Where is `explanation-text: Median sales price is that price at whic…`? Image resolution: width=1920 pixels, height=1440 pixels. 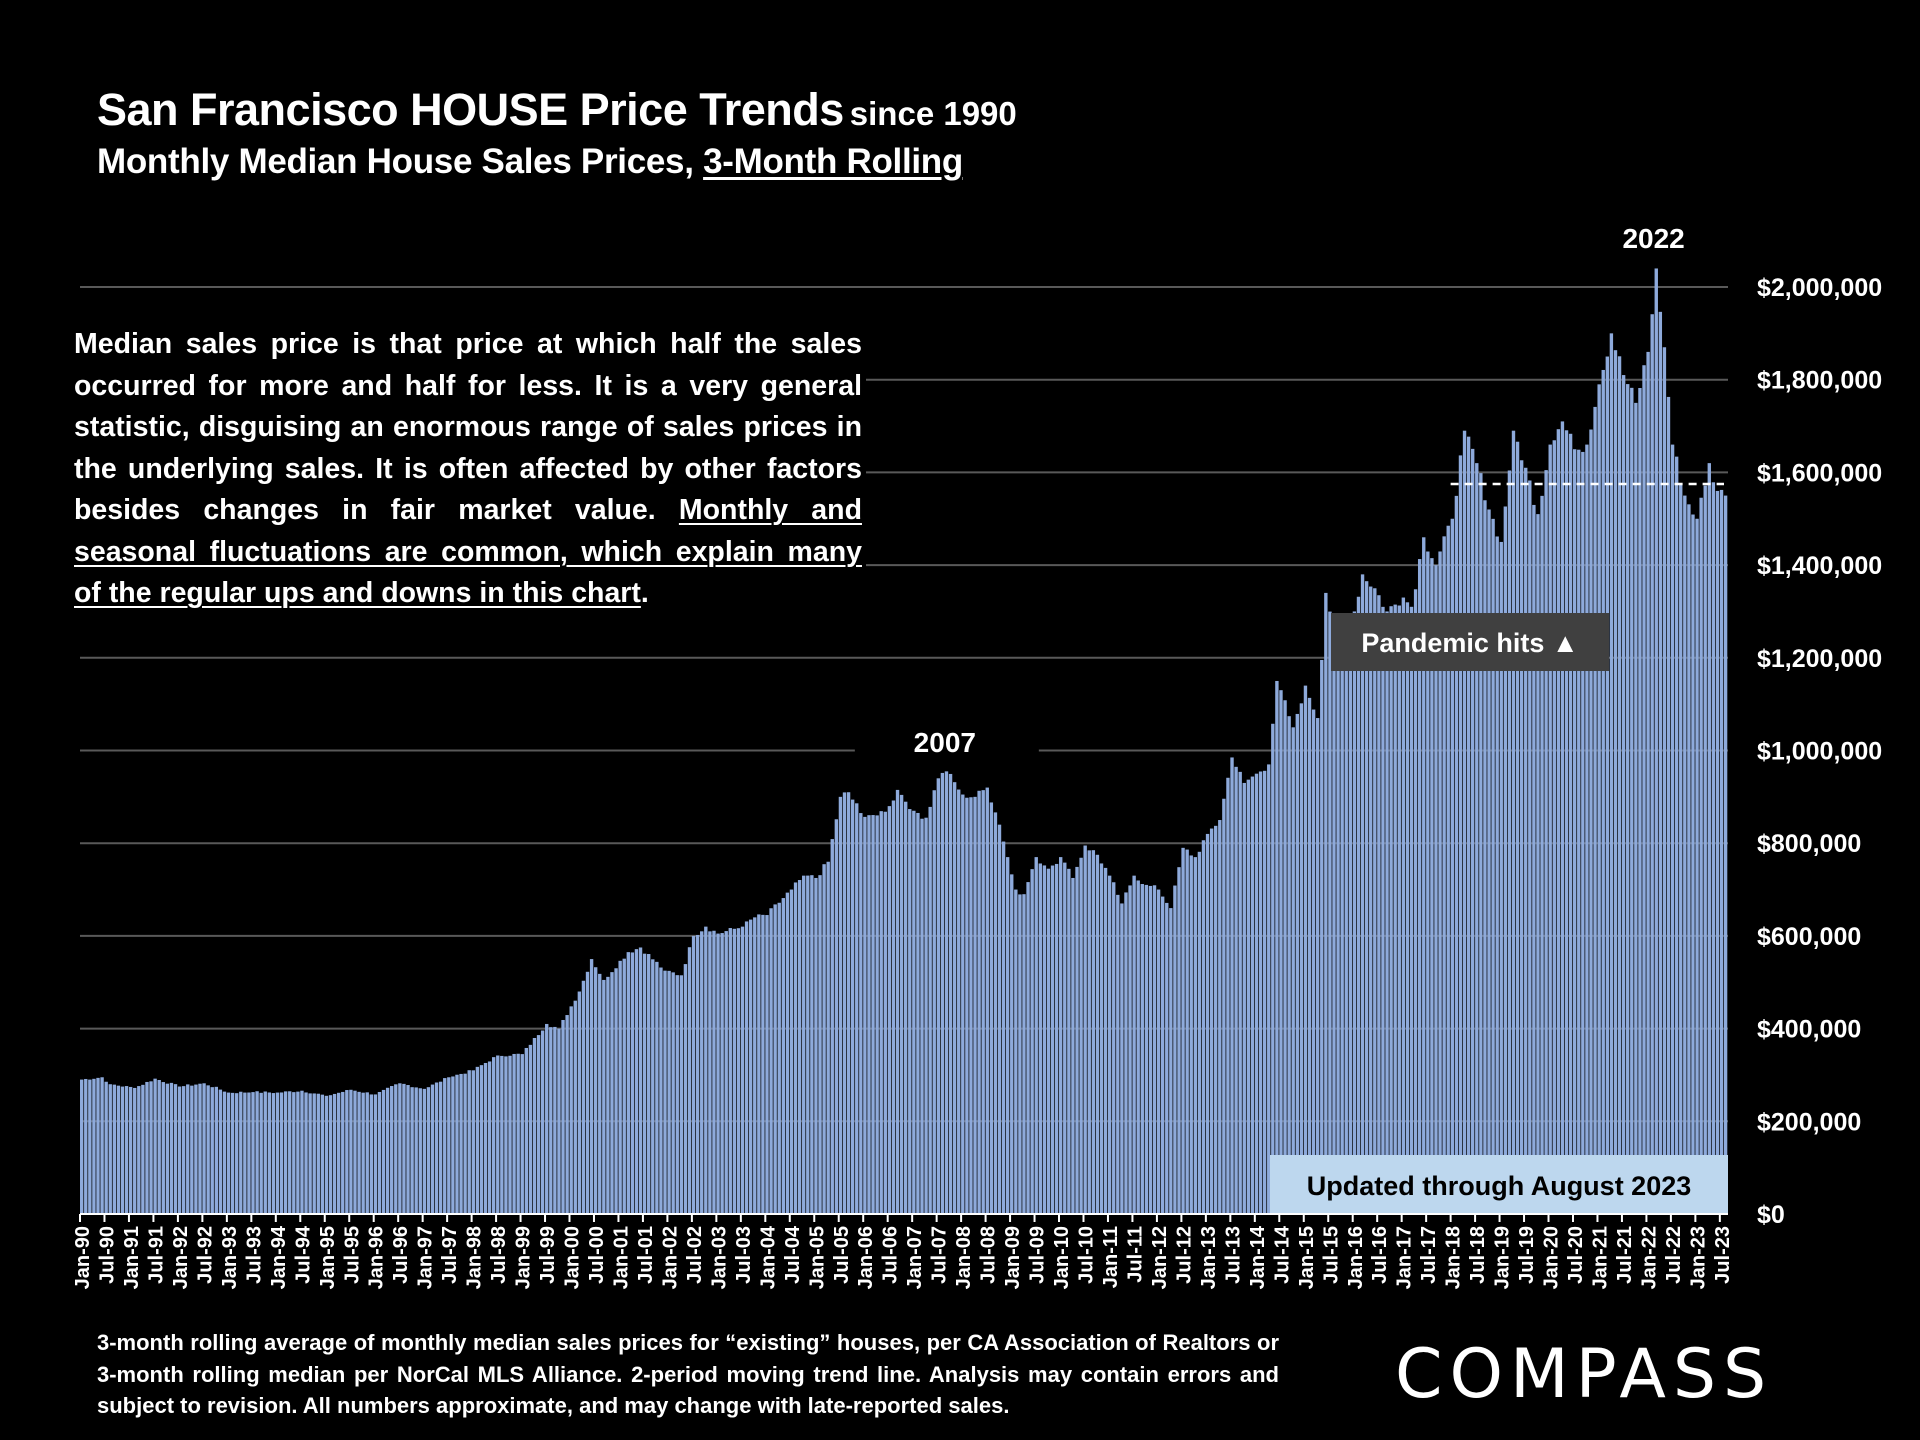 explanation-text: Median sales price is that price at whic… is located at coordinates (470, 472).